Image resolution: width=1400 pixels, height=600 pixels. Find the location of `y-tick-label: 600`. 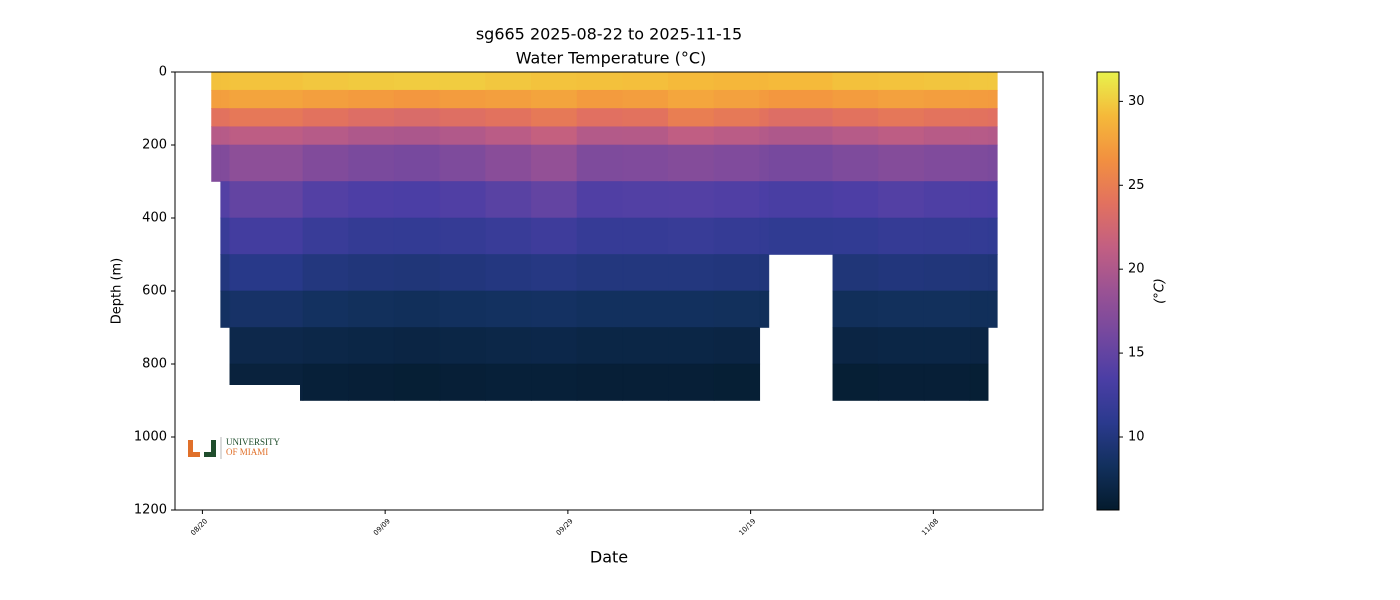

y-tick-label: 600 is located at coordinates (154, 291).